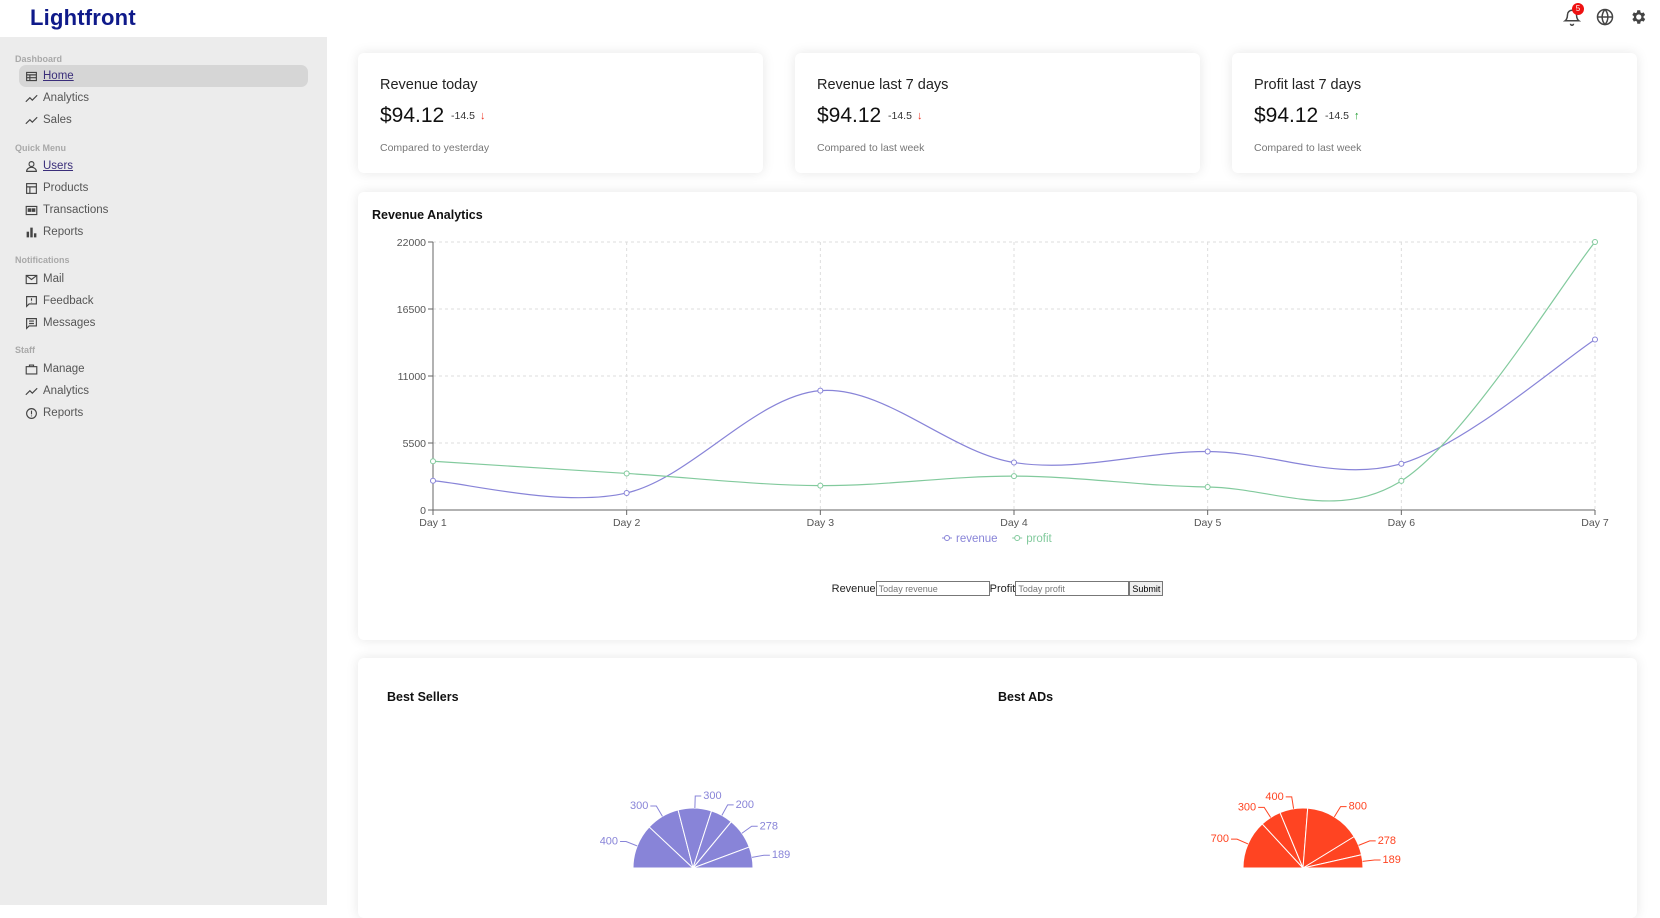  I want to click on revenue-label: Revenue, so click(853, 588).